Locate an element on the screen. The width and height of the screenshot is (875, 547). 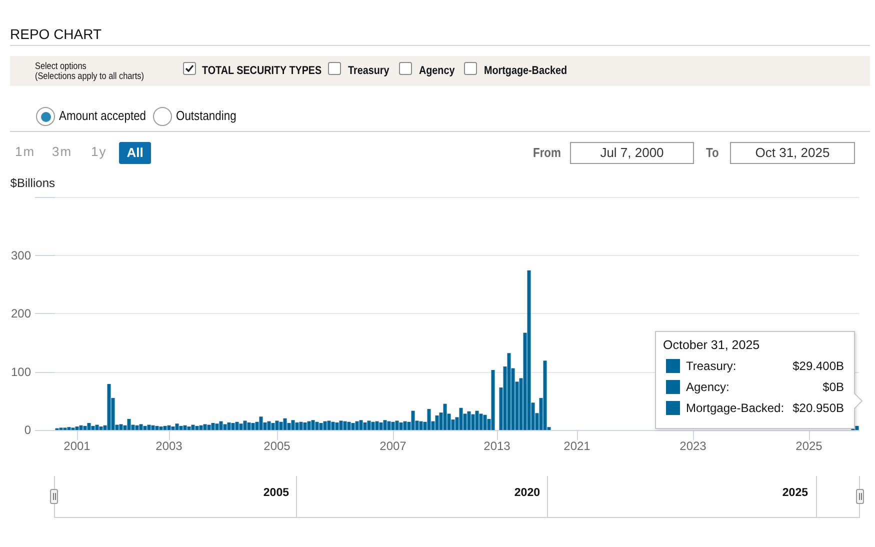
text: Outstanding is located at coordinates (206, 116).